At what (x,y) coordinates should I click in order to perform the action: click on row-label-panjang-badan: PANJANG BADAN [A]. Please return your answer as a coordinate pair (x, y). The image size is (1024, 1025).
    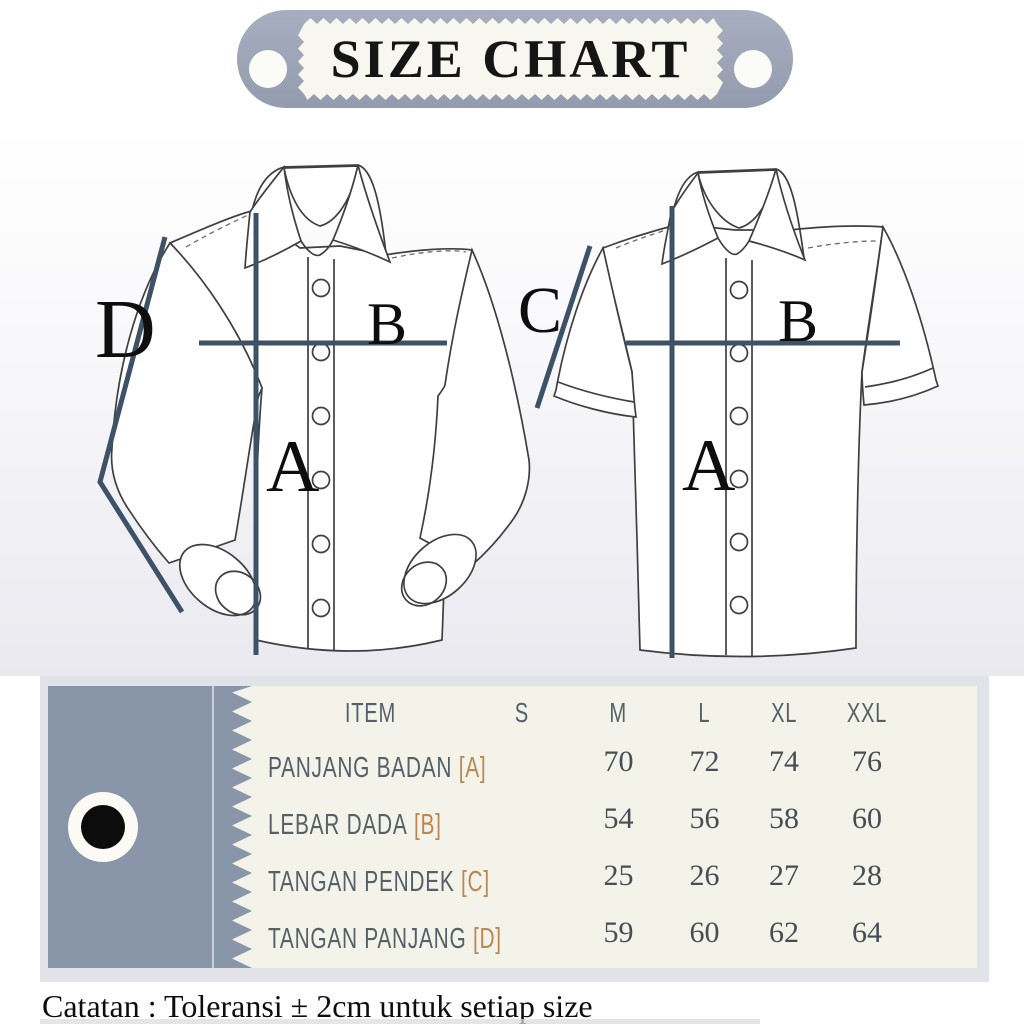
    Looking at the image, I should click on (377, 768).